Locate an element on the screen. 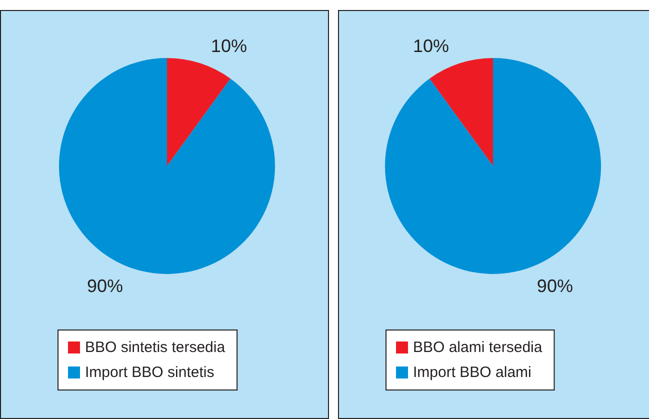  legend-label: BBO alami tersedia is located at coordinates (478, 347).